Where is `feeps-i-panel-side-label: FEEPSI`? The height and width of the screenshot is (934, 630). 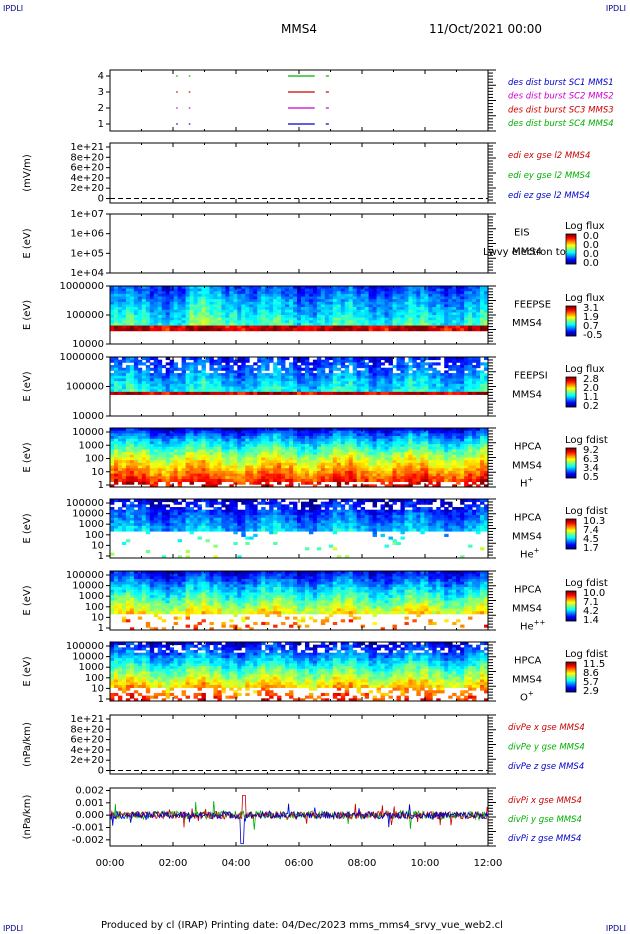
feeps-i-panel-side-label: FEEPSI is located at coordinates (531, 376).